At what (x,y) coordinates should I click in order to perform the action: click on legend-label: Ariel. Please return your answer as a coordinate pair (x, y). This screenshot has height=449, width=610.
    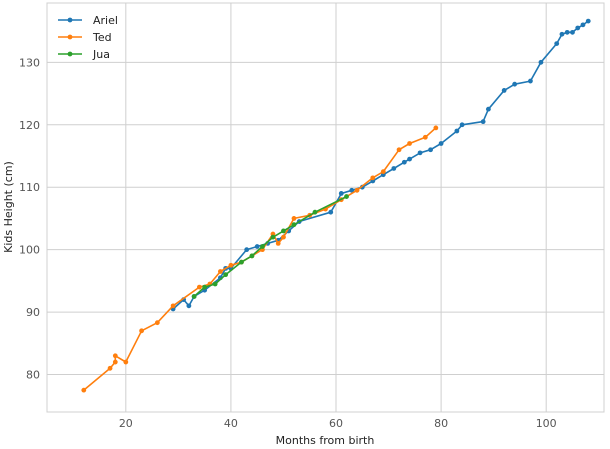
    Looking at the image, I should click on (105, 20).